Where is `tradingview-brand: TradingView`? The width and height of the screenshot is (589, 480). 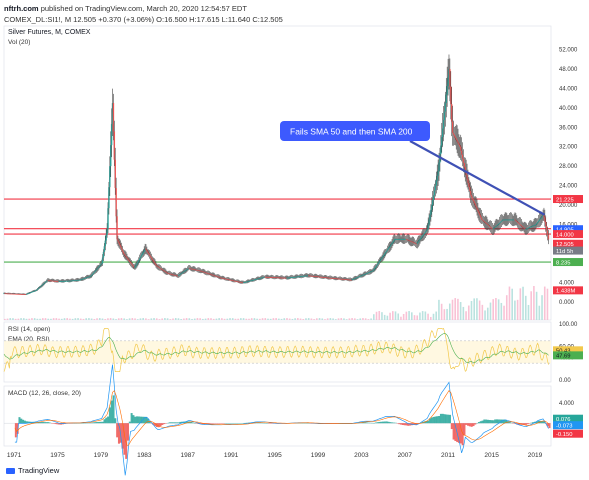
tradingview-brand: TradingView is located at coordinates (32, 470).